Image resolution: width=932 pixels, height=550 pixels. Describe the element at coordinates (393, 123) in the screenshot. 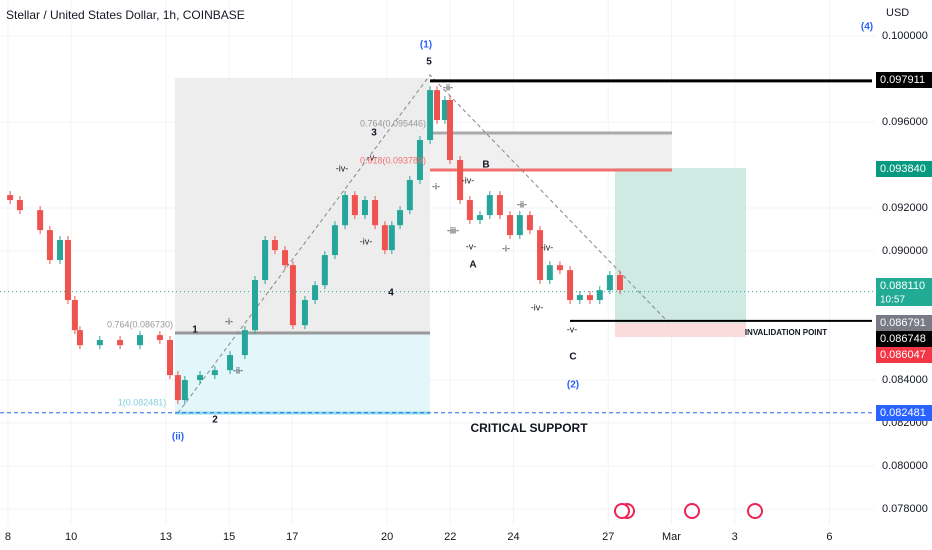

I see `annotation: 0.764(0.095446)` at that location.